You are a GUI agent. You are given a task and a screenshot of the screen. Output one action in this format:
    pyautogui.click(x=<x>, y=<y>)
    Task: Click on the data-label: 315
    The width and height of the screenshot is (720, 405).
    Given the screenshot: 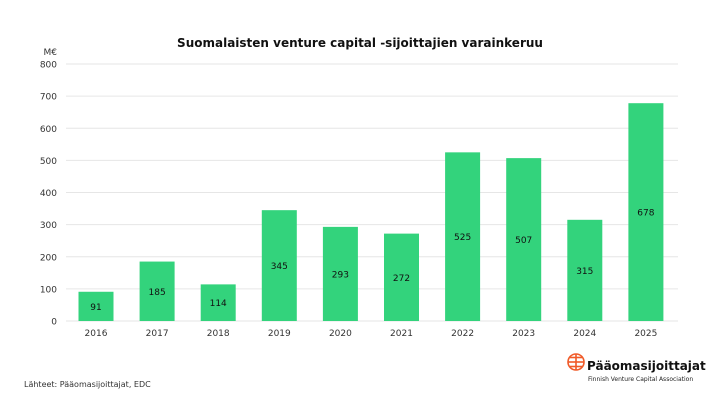 What is the action you would take?
    pyautogui.click(x=584, y=272)
    